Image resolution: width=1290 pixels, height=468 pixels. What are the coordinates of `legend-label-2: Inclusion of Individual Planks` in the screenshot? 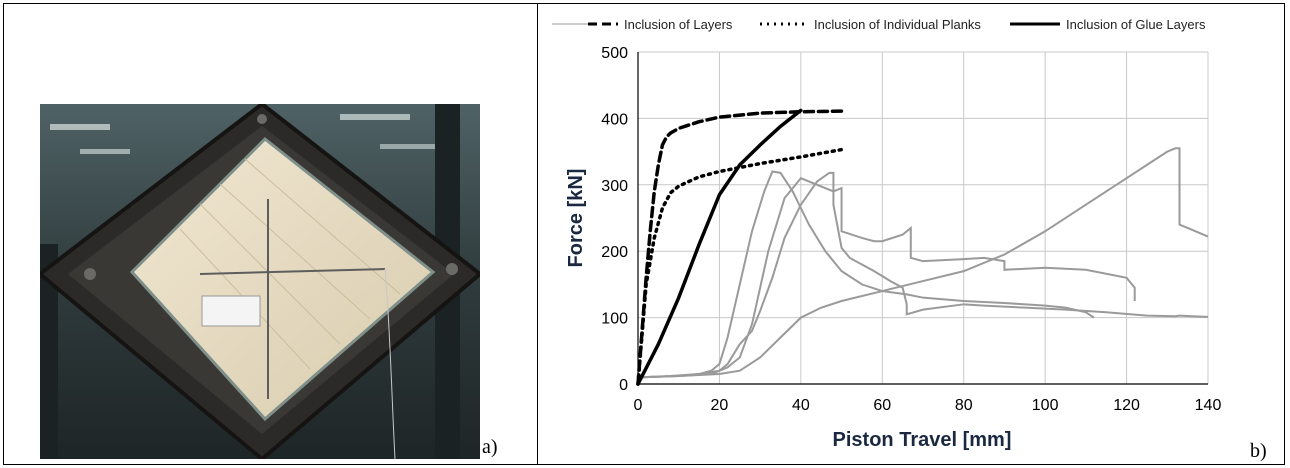 It's located at (897, 24).